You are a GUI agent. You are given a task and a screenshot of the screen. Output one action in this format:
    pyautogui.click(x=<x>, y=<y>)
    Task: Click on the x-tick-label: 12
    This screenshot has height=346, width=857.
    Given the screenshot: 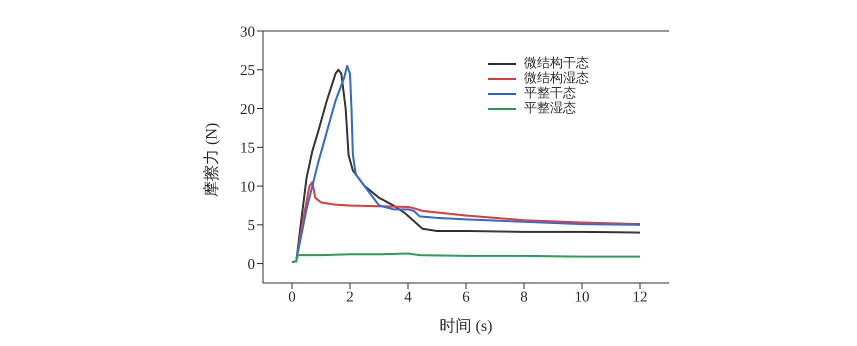 What is the action you would take?
    pyautogui.click(x=640, y=298)
    